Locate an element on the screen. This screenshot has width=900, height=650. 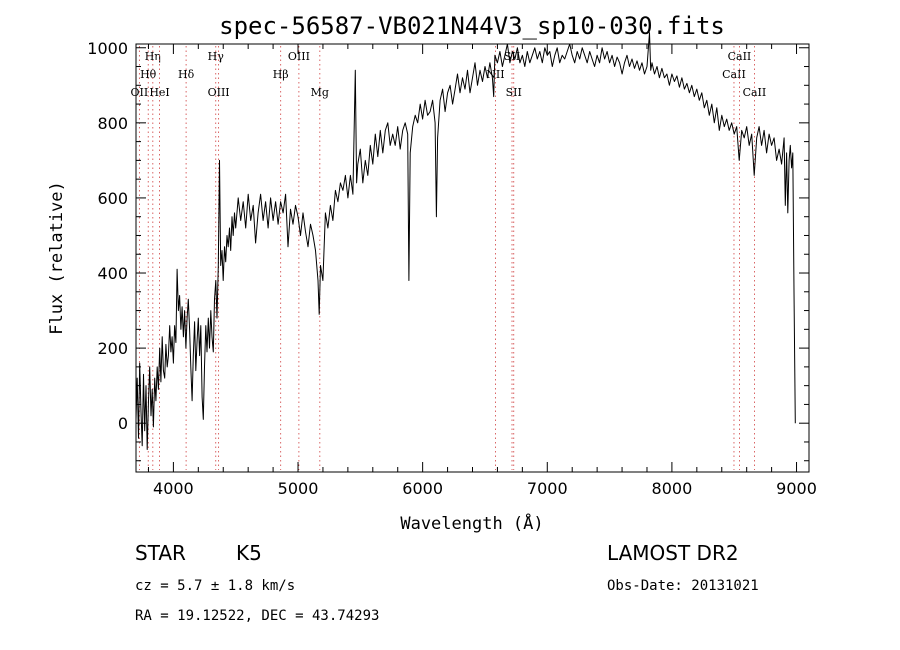
x-tick-label: 7000 is located at coordinates (547, 488).